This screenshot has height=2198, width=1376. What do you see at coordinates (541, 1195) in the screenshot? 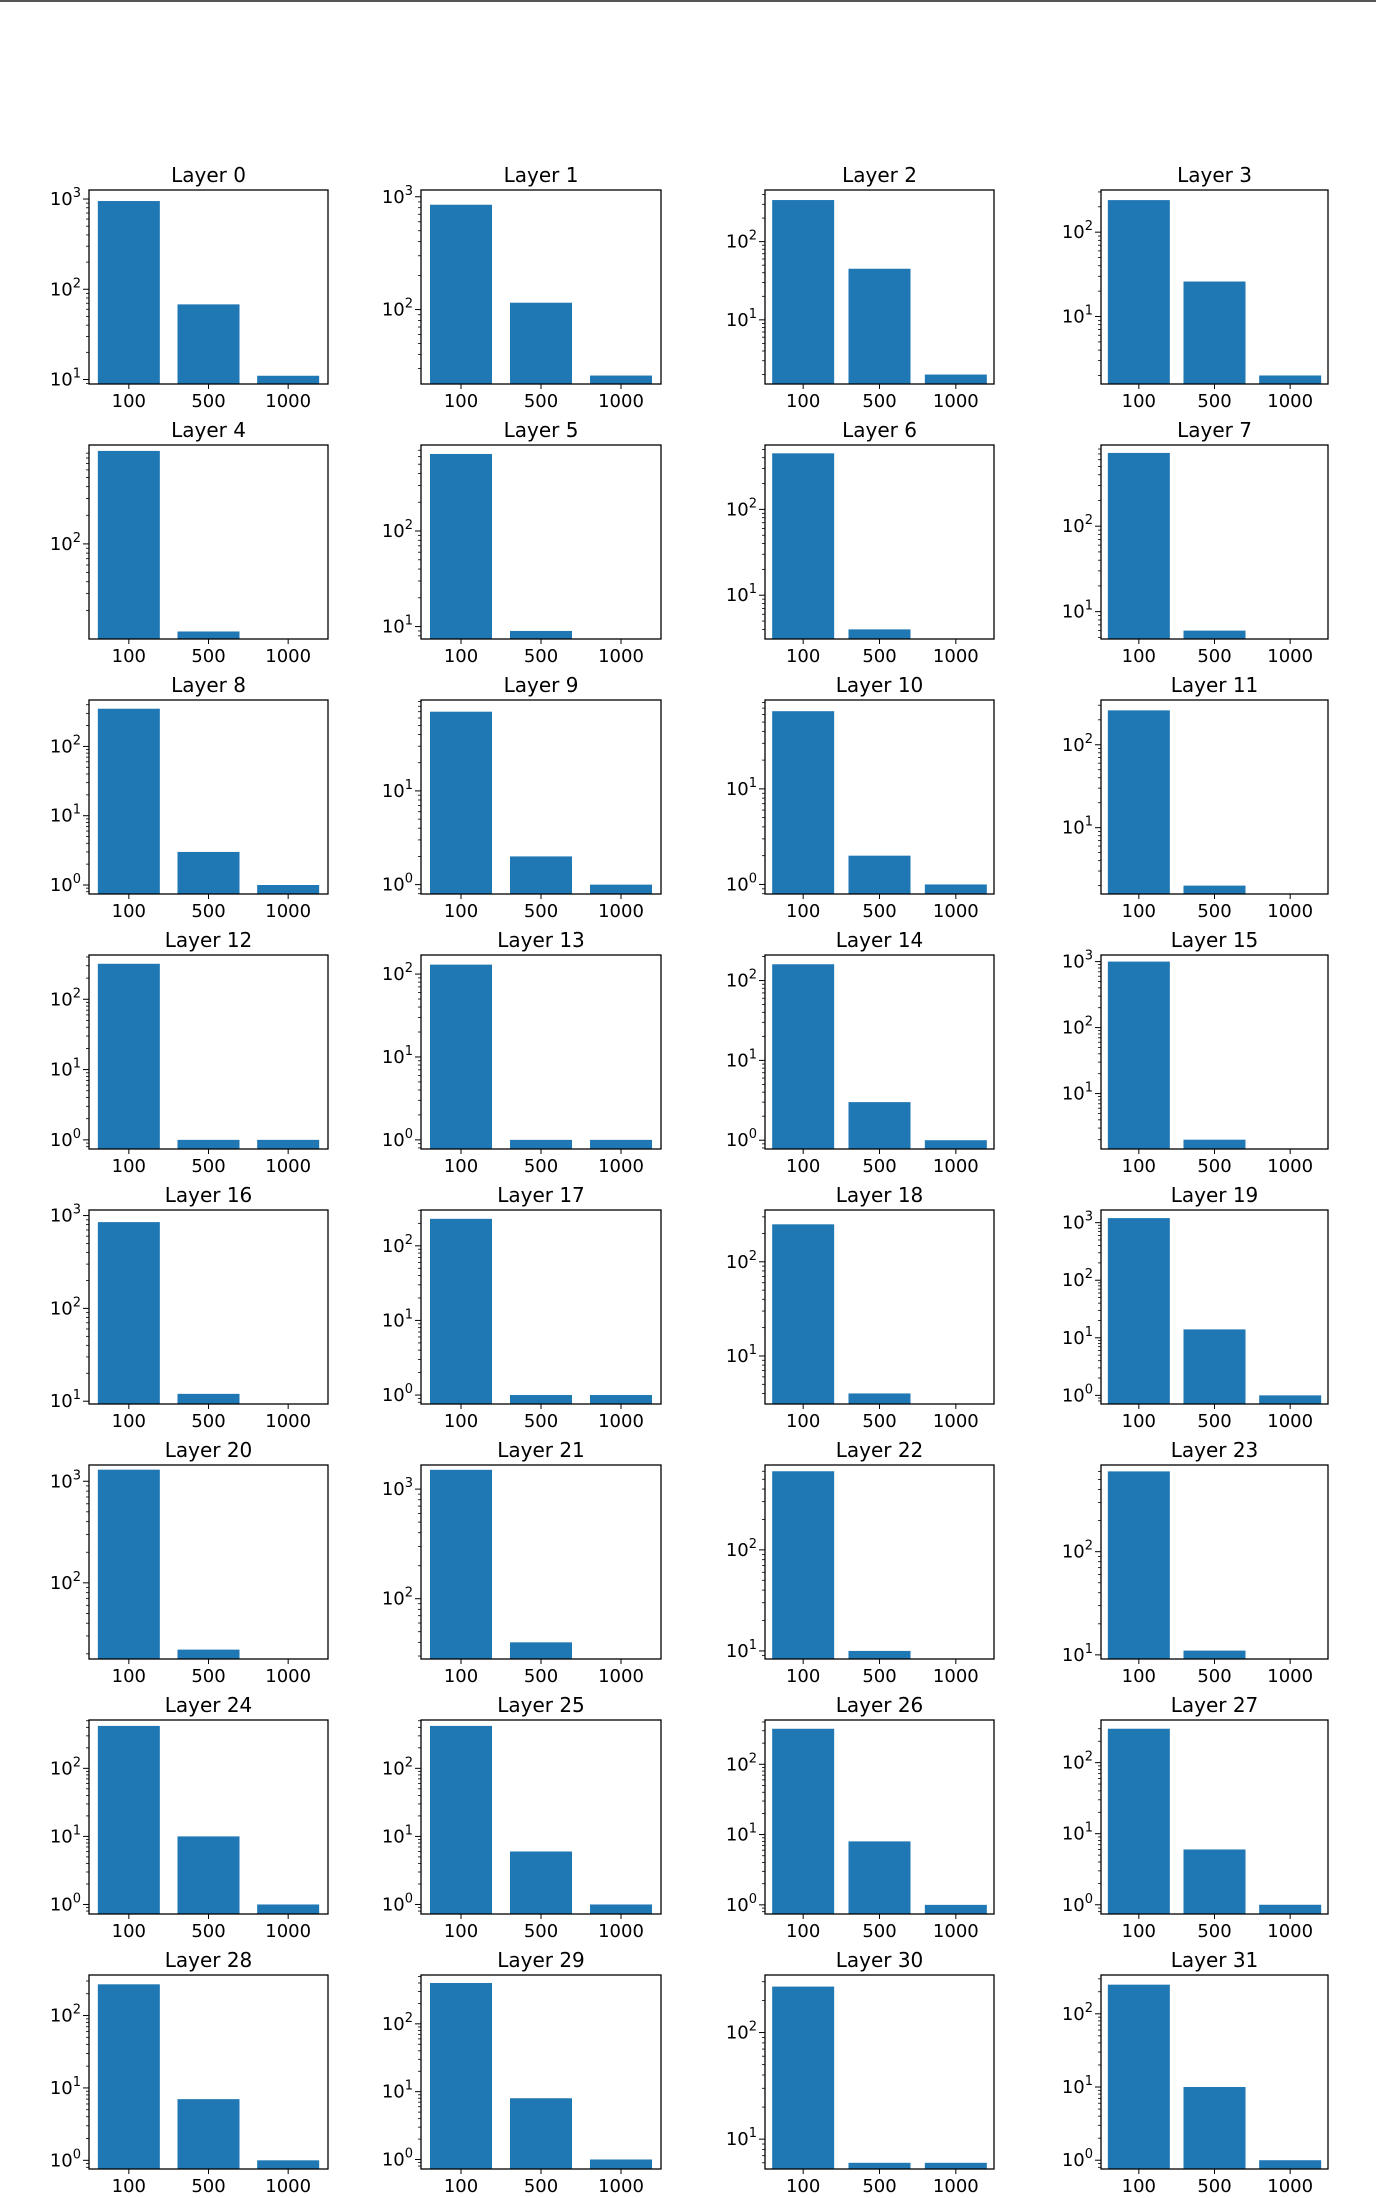
I see `chart-title: Layer 17` at bounding box center [541, 1195].